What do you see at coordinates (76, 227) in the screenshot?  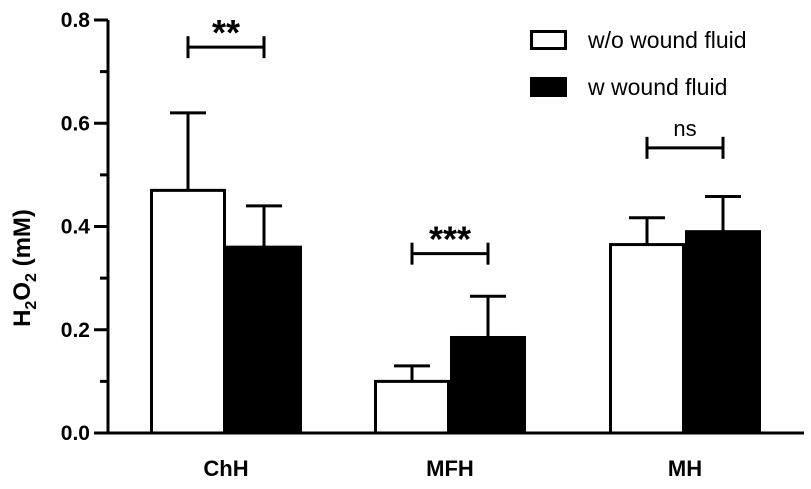 I see `y-tick-label: 0.4` at bounding box center [76, 227].